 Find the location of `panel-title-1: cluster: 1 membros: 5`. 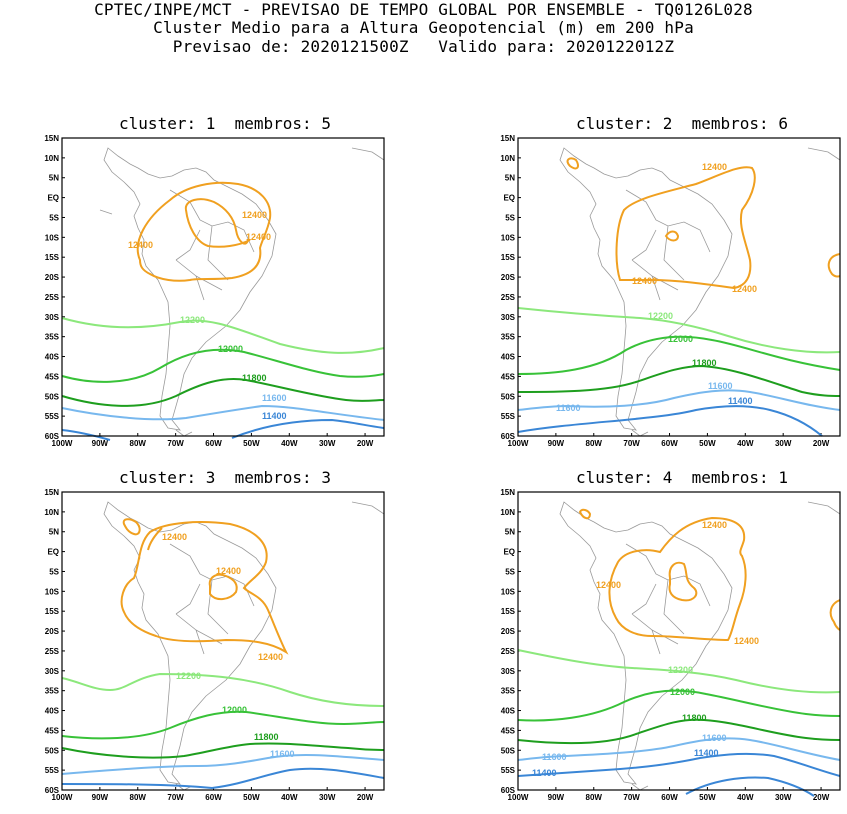

panel-title-1: cluster: 1 membros: 5 is located at coordinates (225, 123).